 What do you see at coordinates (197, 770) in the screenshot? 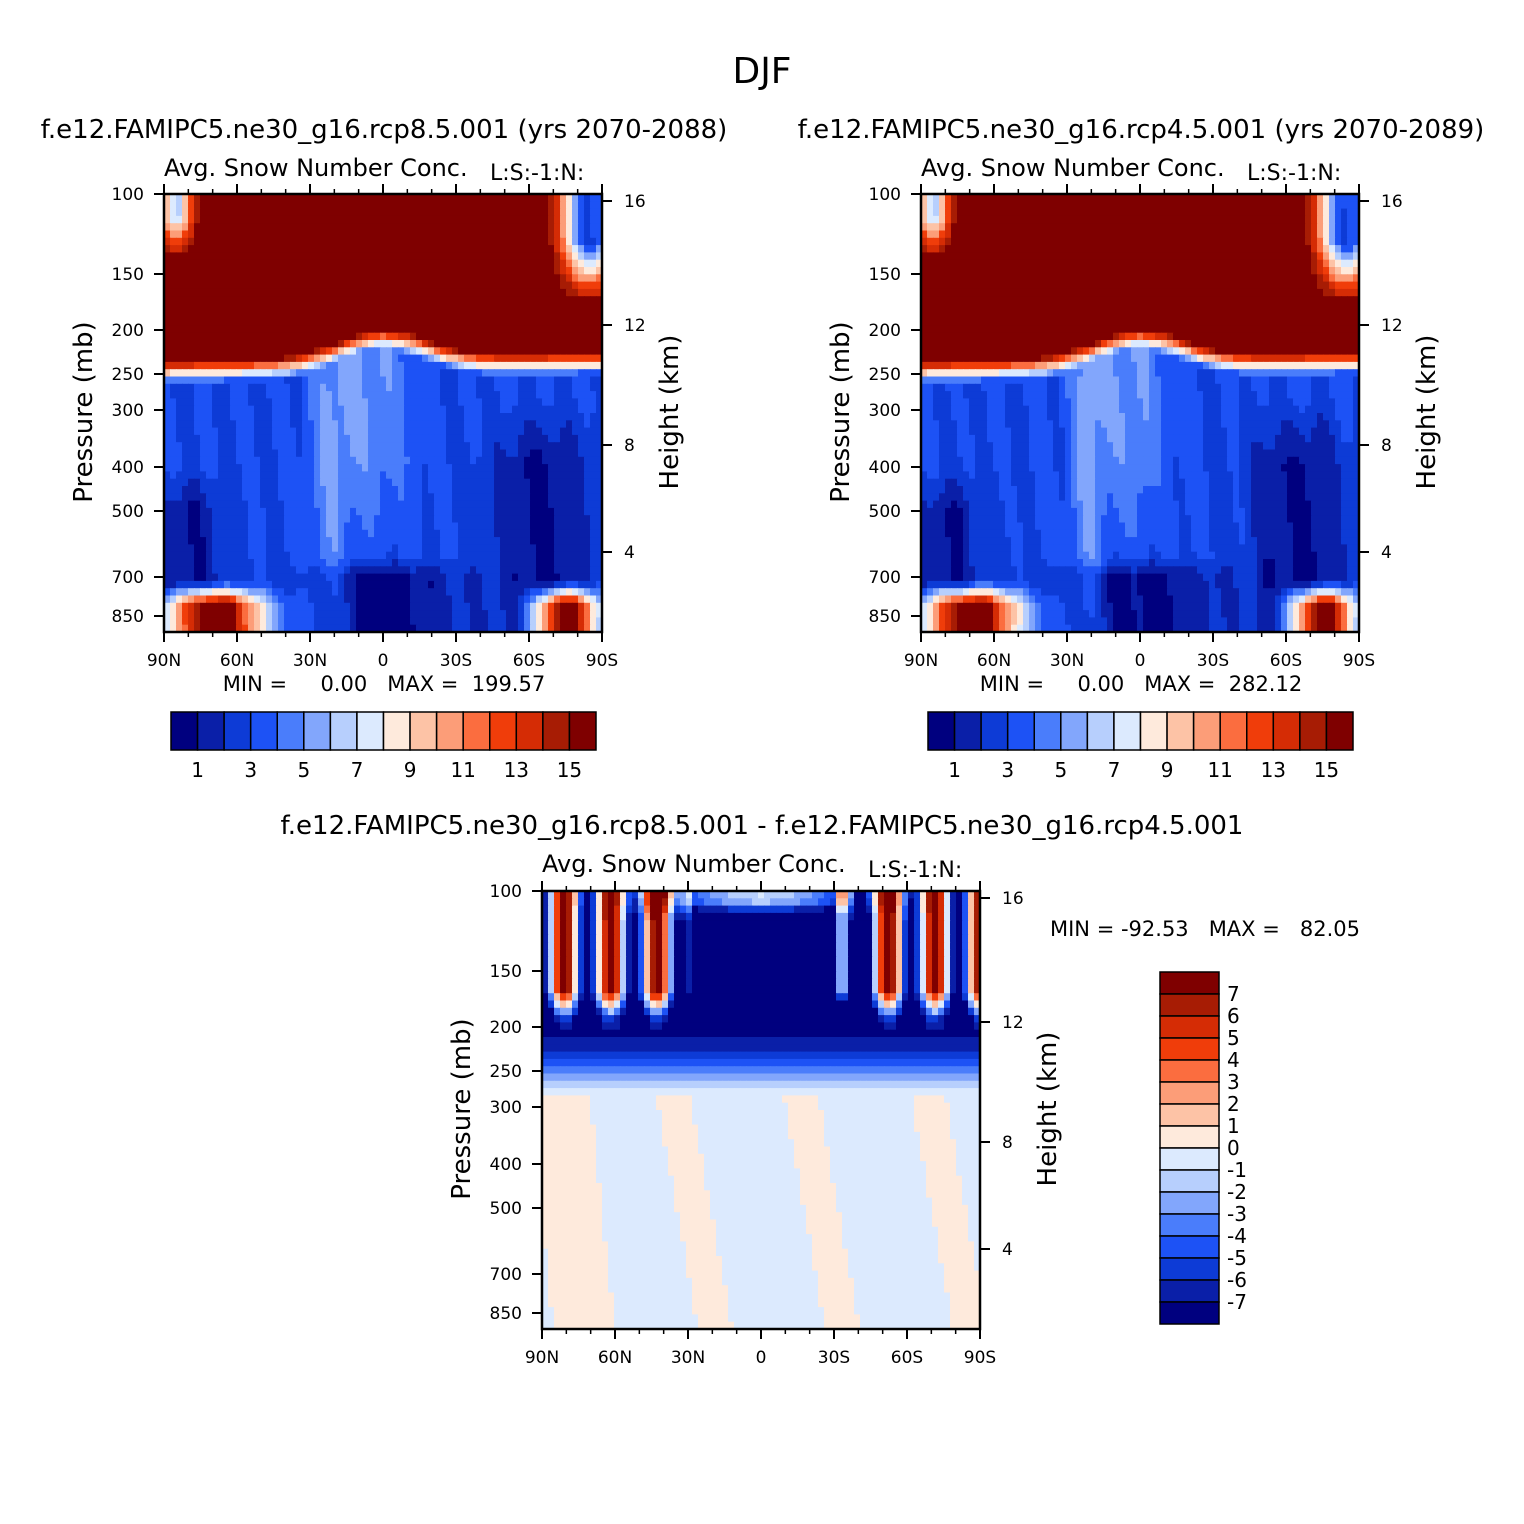
I see `colorbar-label: 1` at bounding box center [197, 770].